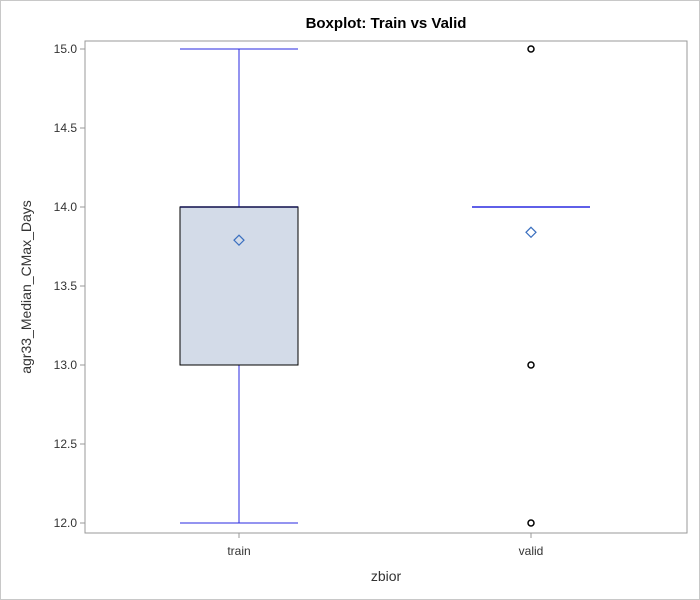  Describe the element at coordinates (66, 444) in the screenshot. I see `y-tick-label: 12.5` at that location.